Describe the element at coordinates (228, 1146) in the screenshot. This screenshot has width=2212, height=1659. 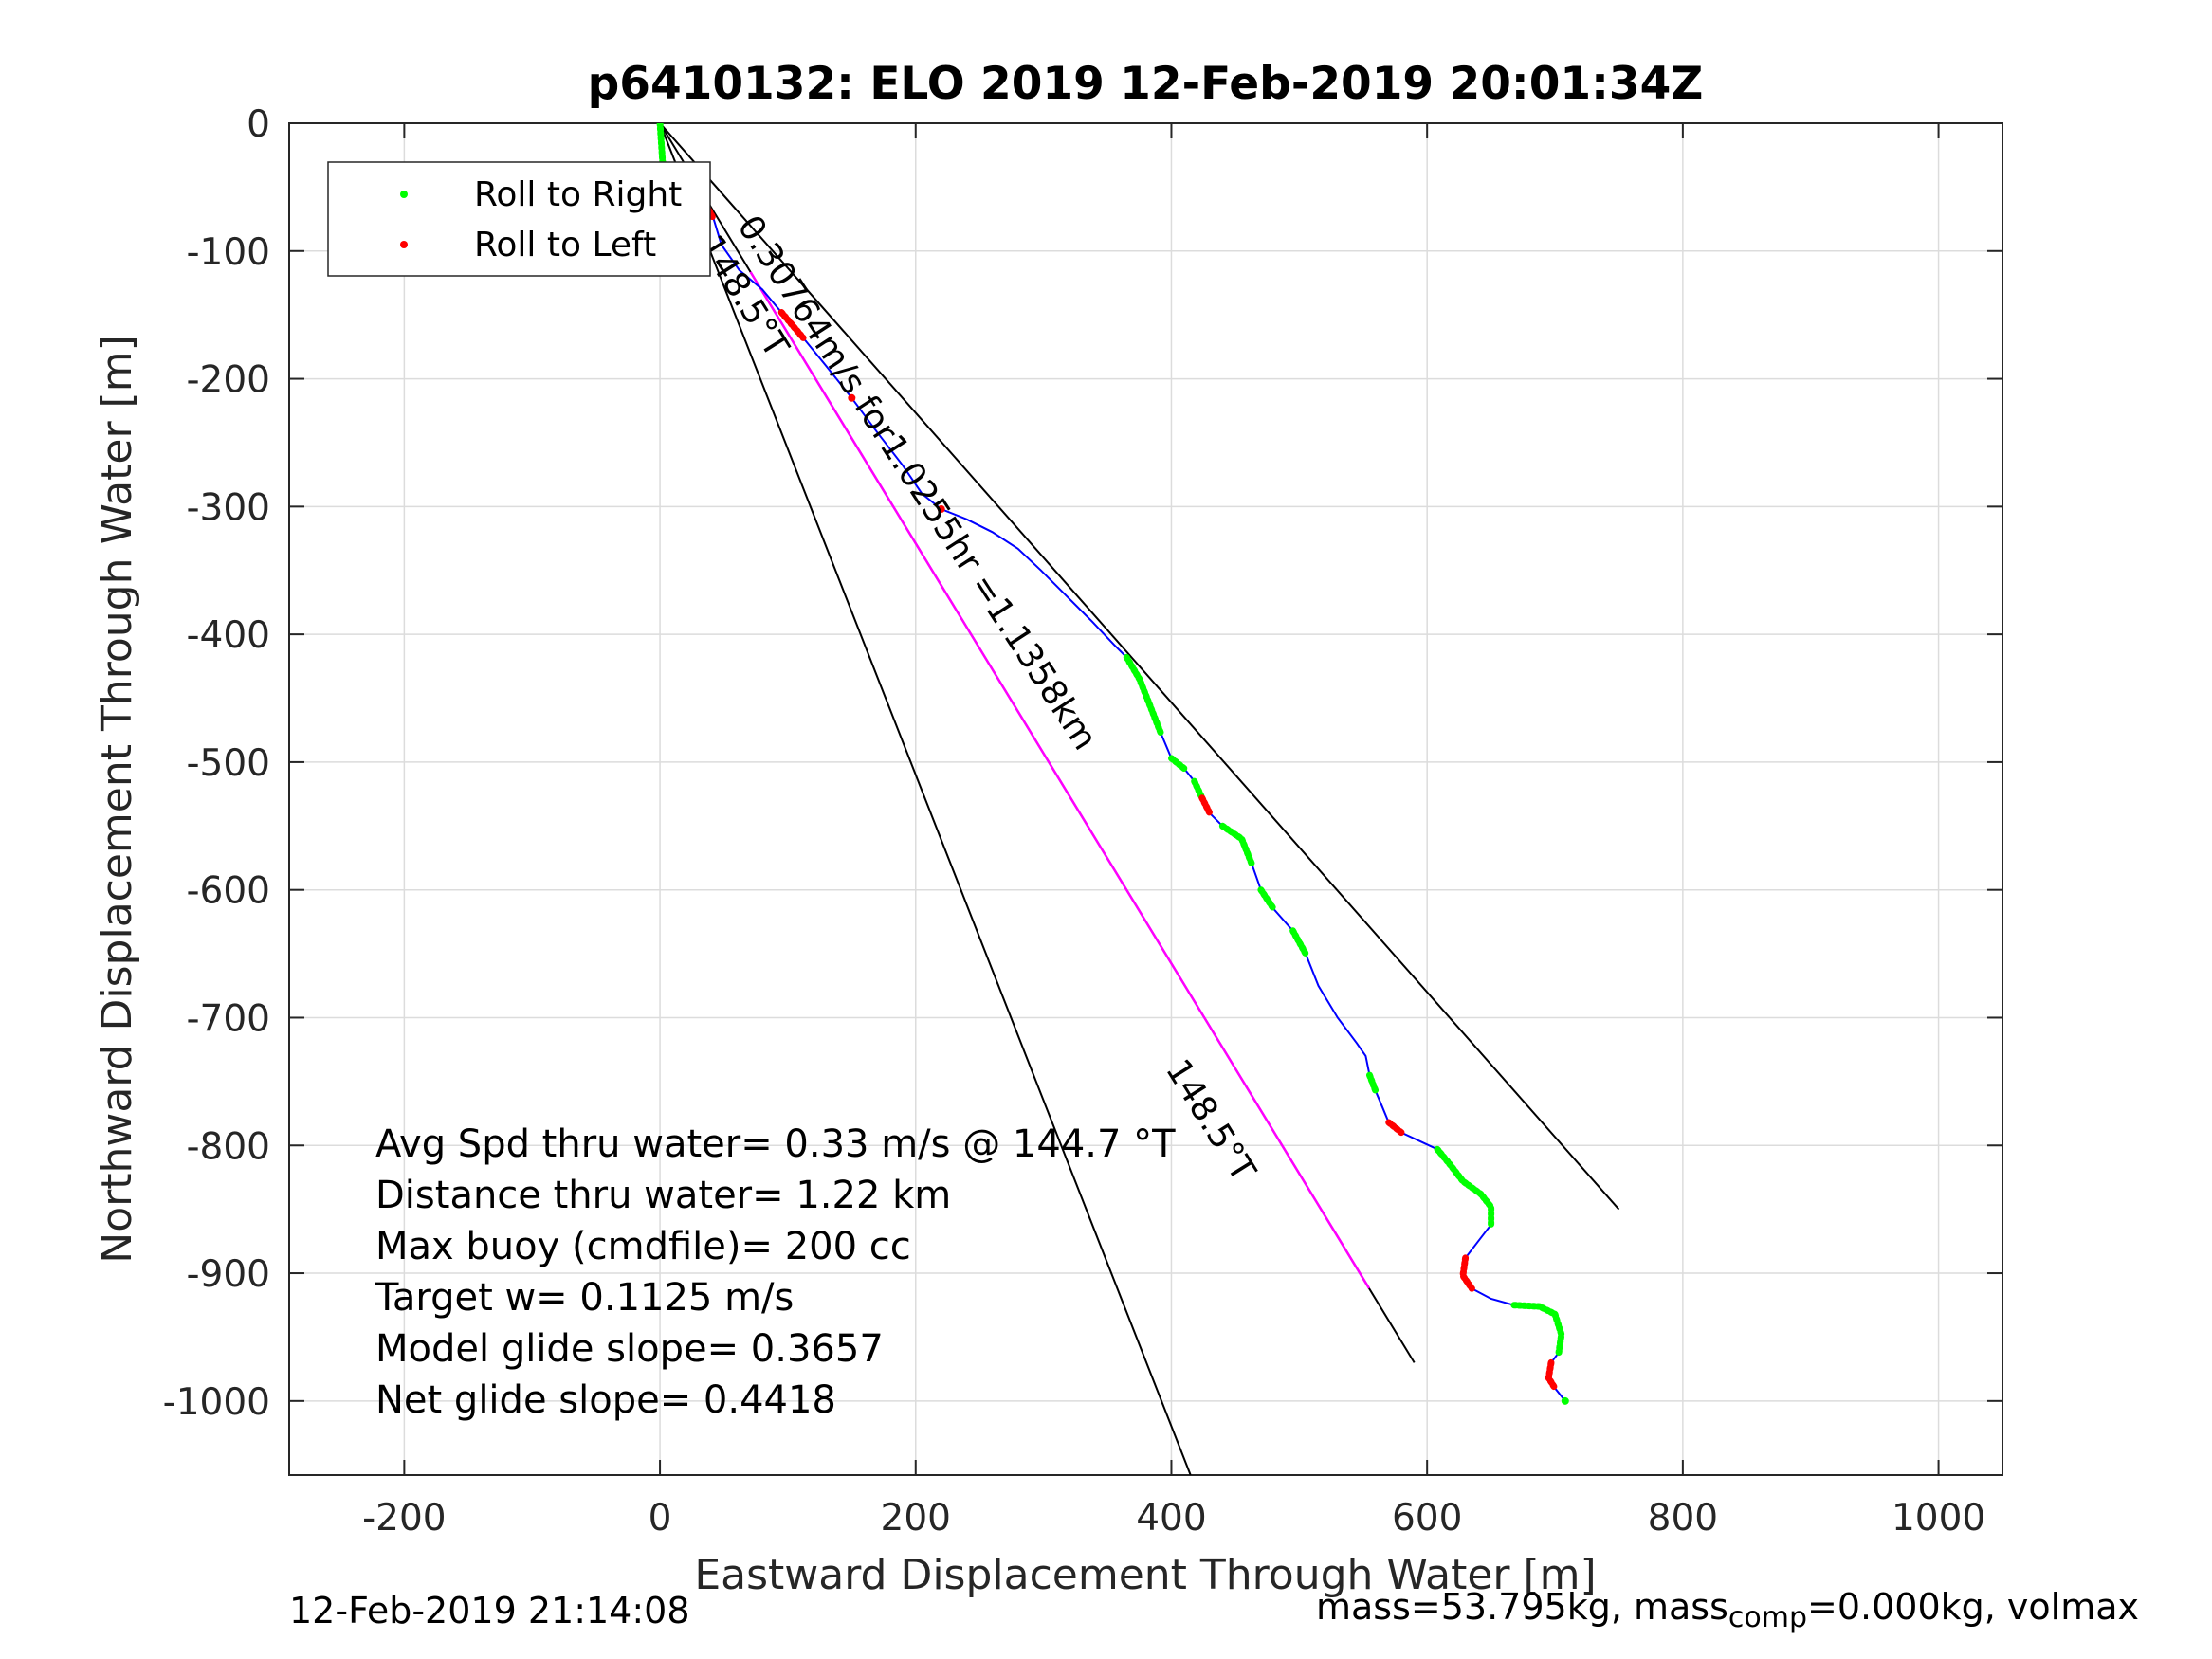
I see `y-tick-label: -800` at that location.